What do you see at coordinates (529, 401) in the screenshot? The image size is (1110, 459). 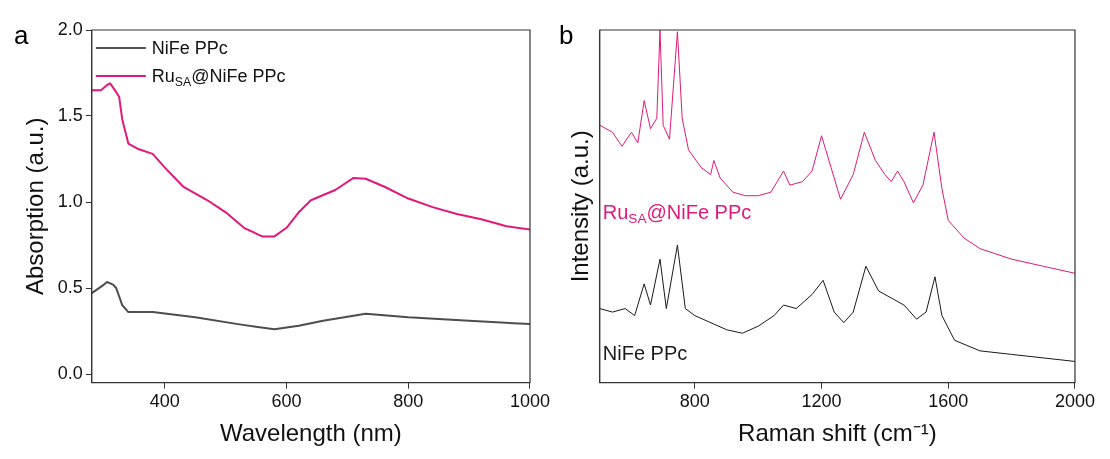 I see `x-tick-label: 1000` at bounding box center [529, 401].